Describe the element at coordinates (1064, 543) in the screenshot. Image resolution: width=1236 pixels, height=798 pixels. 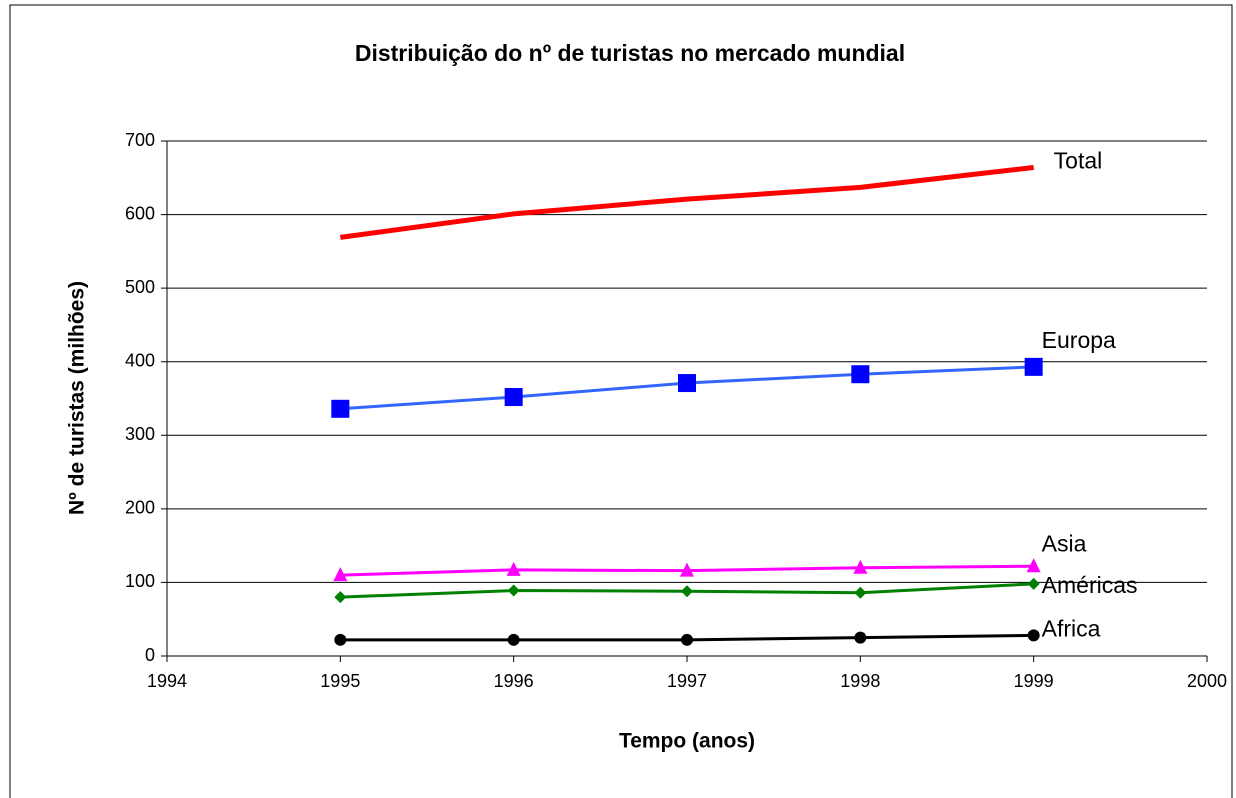
I see `series-label: Asia` at that location.